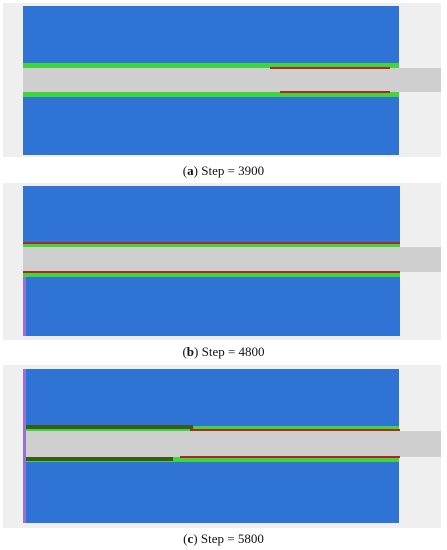  I want to click on upper-blue-region-b, so click(211, 215).